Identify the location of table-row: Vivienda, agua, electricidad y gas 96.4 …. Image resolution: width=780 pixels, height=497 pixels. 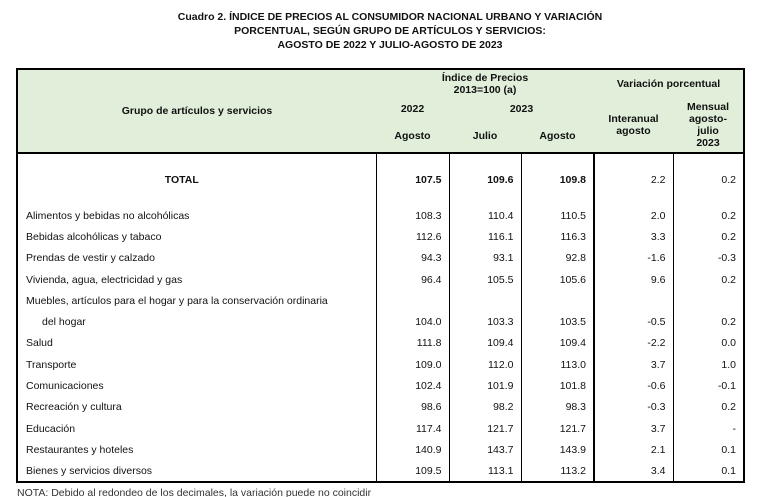
(381, 279).